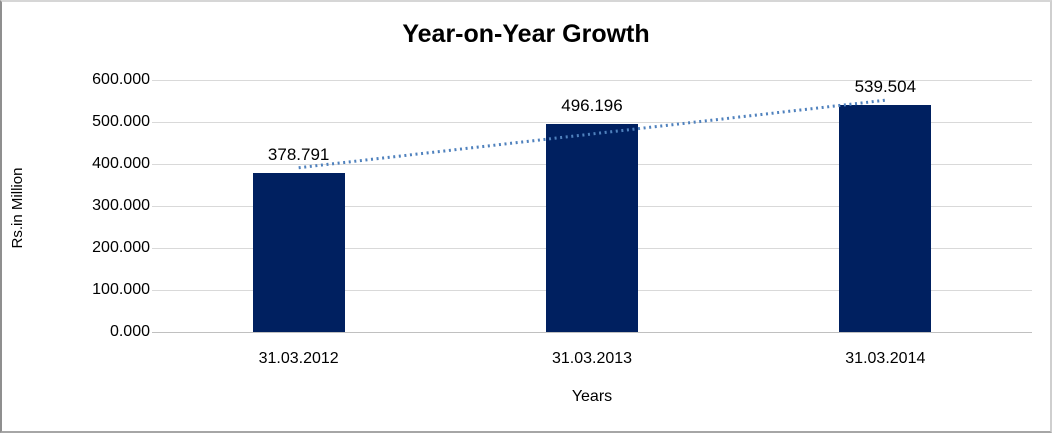 The width and height of the screenshot is (1052, 433). I want to click on y-tick-label: 600.000, so click(121, 79).